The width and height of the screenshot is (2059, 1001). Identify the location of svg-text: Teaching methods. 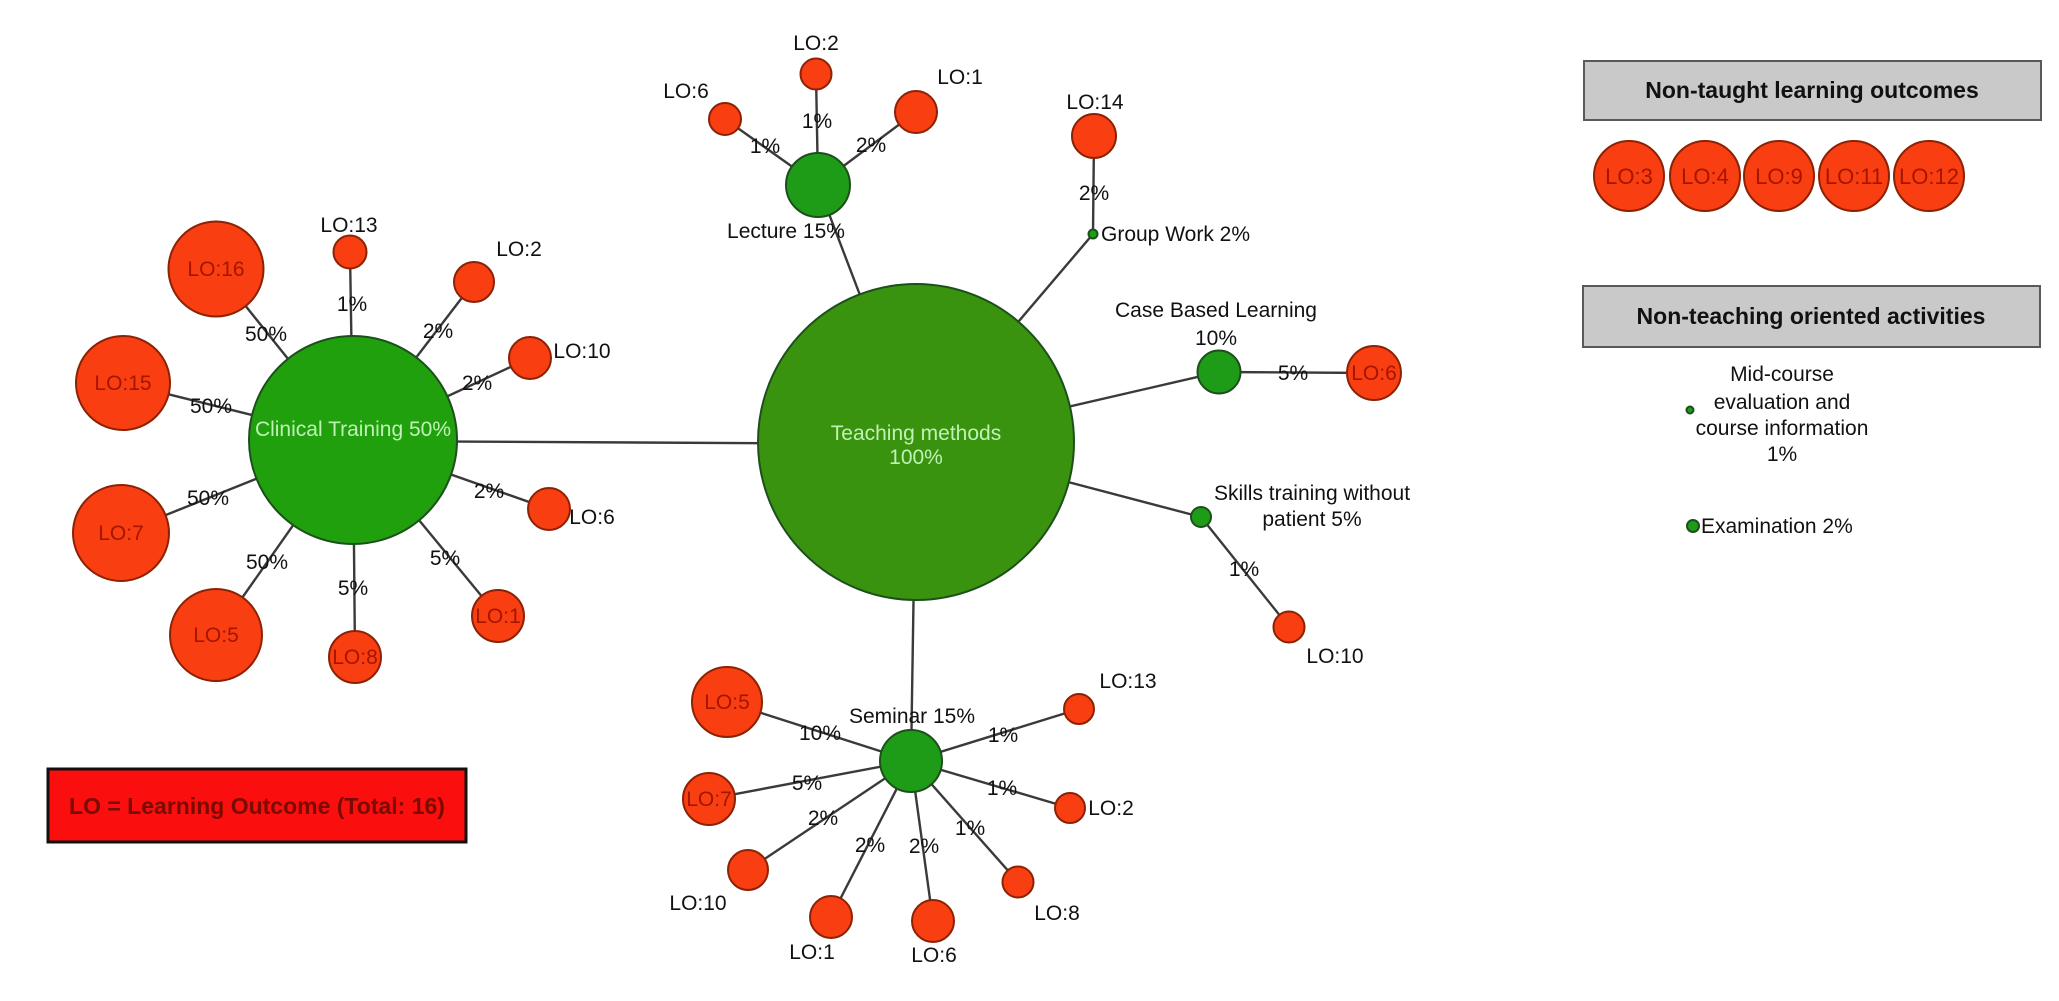
(916, 433).